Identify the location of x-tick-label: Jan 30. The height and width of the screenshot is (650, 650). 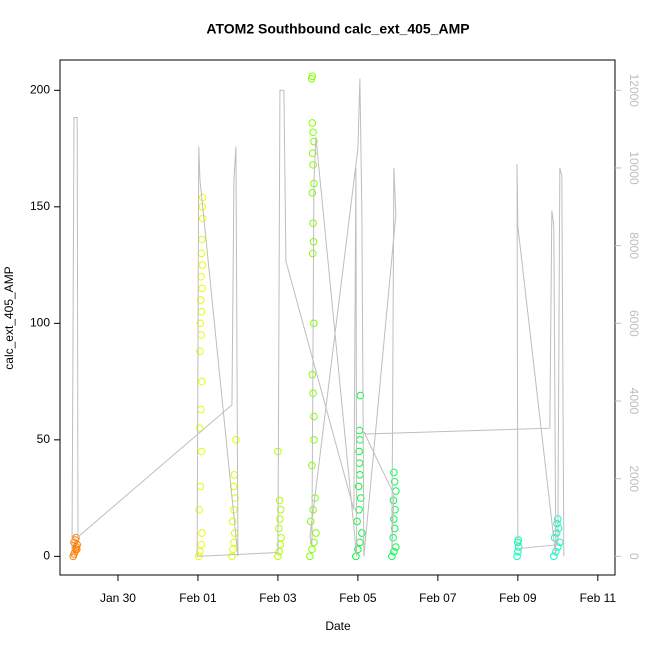
(118, 598).